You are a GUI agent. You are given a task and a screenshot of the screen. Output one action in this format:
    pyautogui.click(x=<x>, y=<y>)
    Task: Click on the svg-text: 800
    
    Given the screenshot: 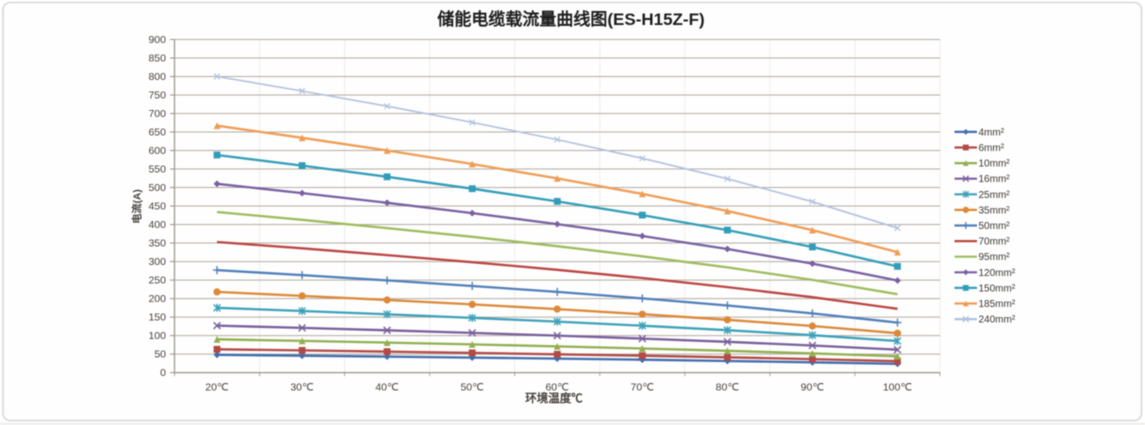 What is the action you would take?
    pyautogui.click(x=157, y=77)
    